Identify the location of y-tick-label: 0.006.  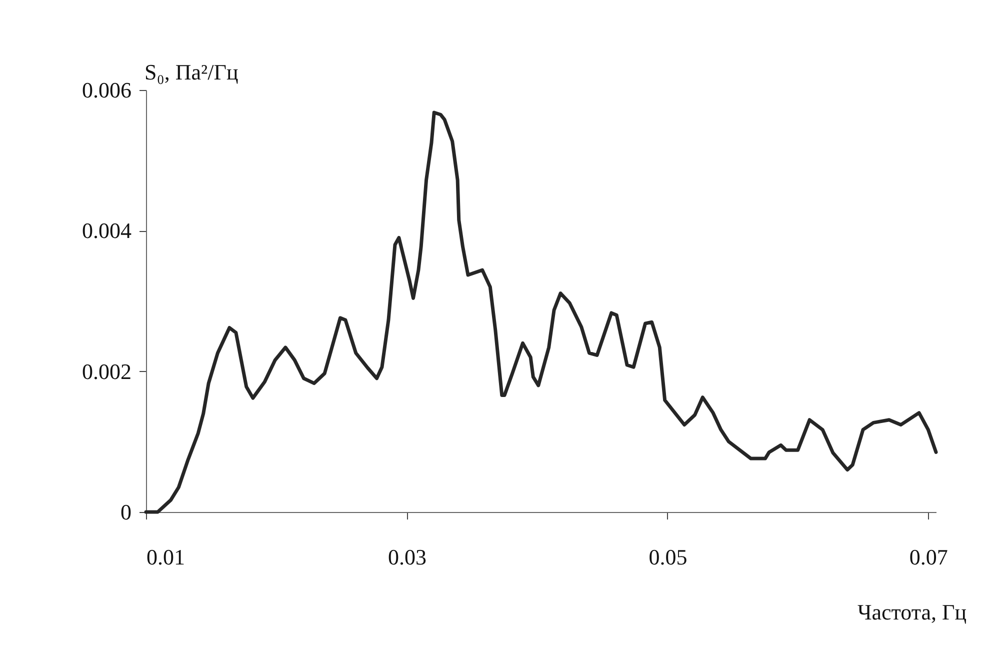
(107, 90).